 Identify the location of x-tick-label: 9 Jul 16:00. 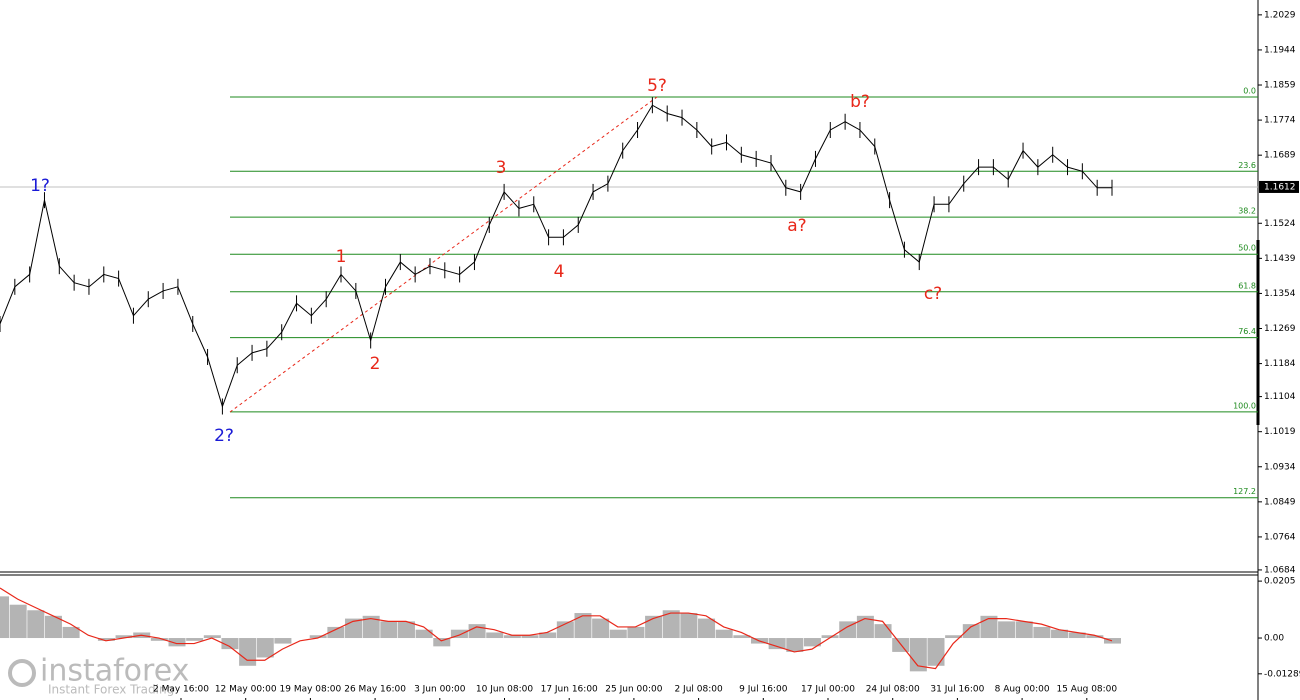
(763, 690).